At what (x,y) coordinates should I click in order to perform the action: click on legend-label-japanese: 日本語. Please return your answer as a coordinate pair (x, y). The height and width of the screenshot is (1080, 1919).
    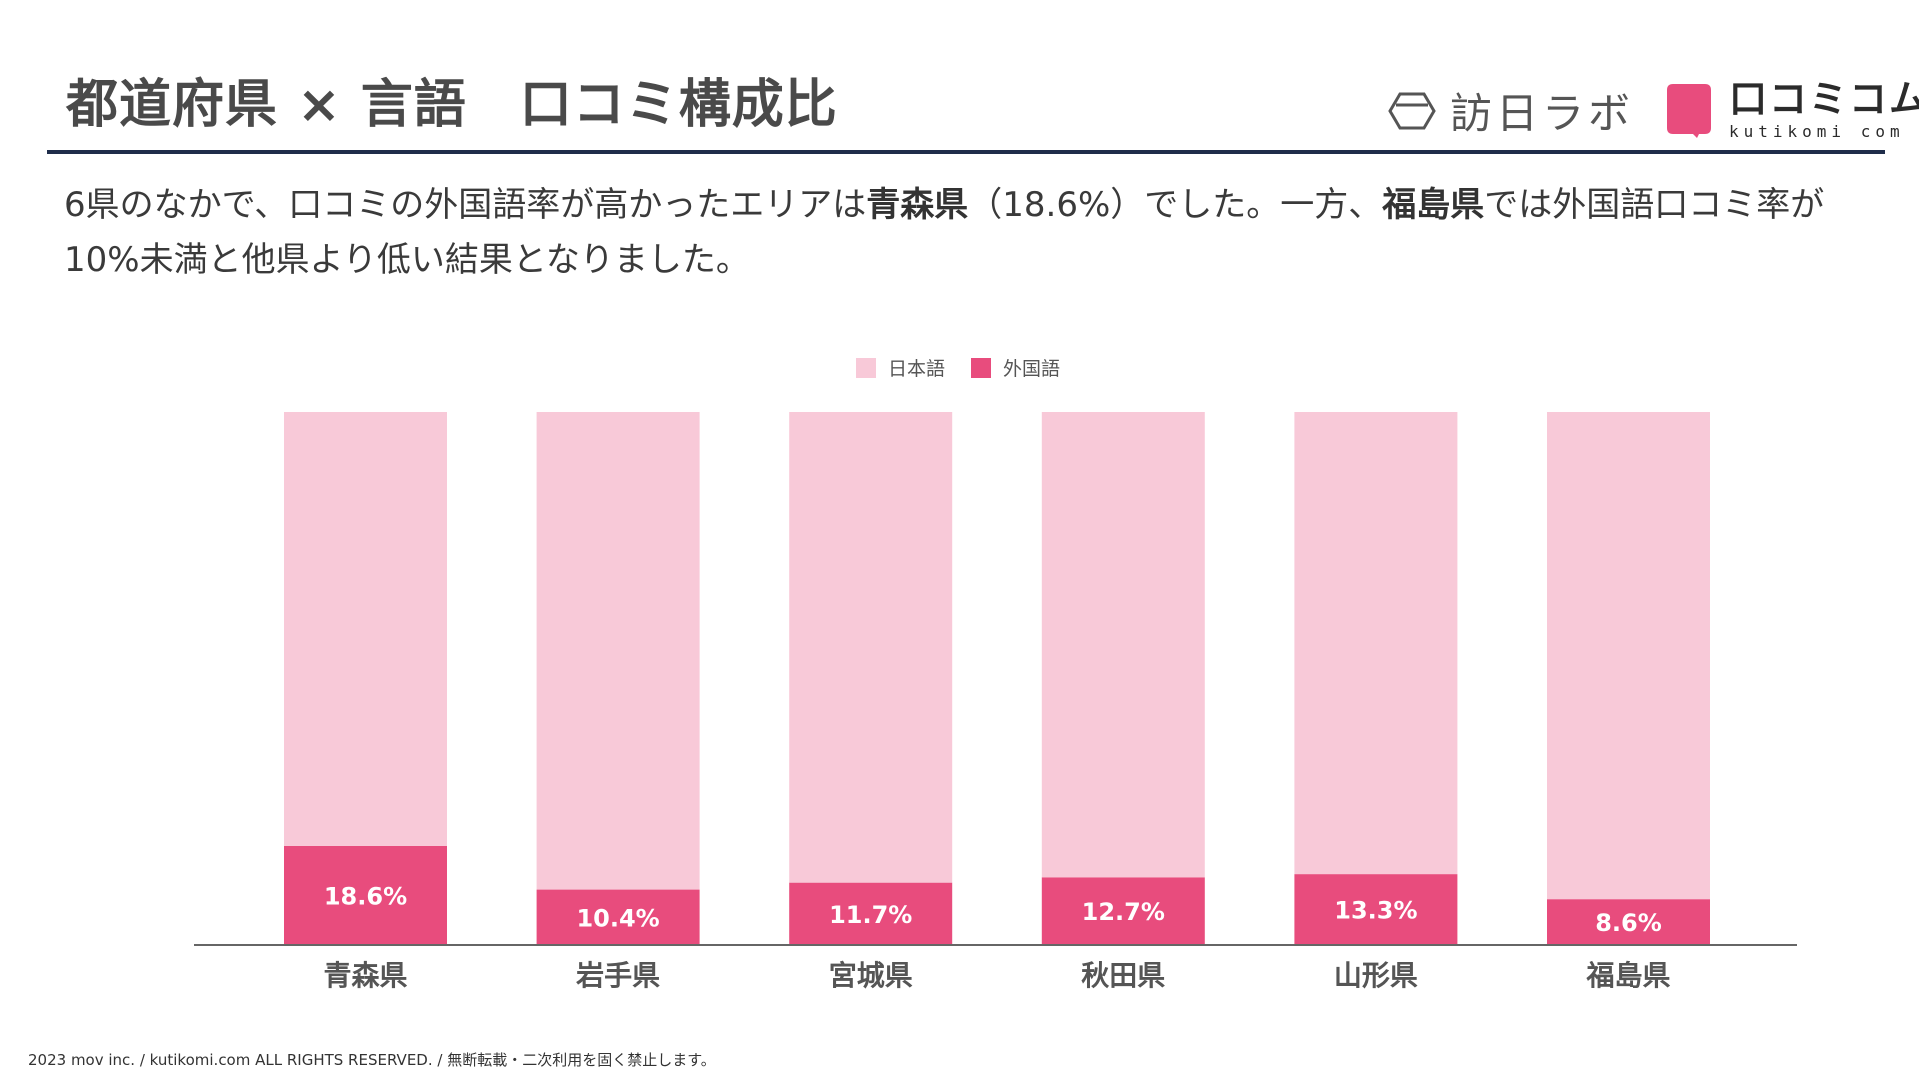
    Looking at the image, I should click on (917, 369).